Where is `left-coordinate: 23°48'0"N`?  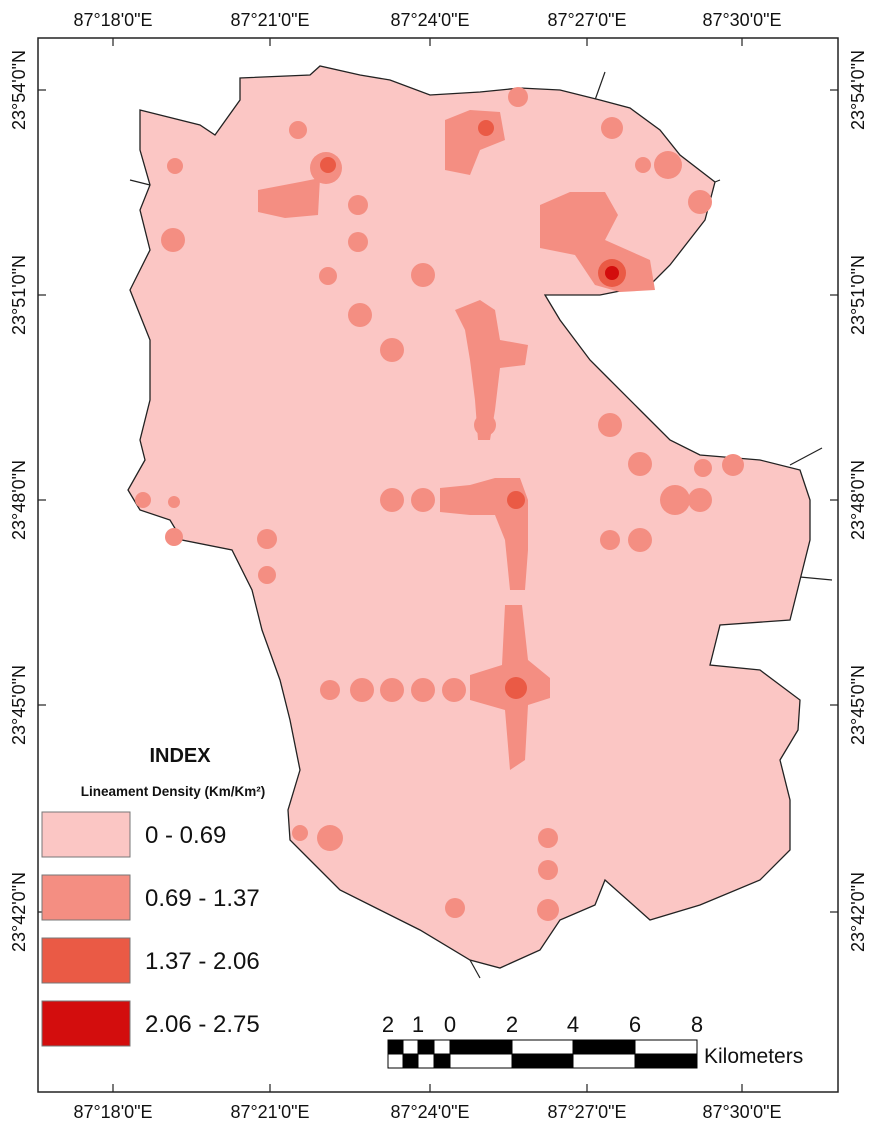 left-coordinate: 23°48'0"N is located at coordinates (19, 500).